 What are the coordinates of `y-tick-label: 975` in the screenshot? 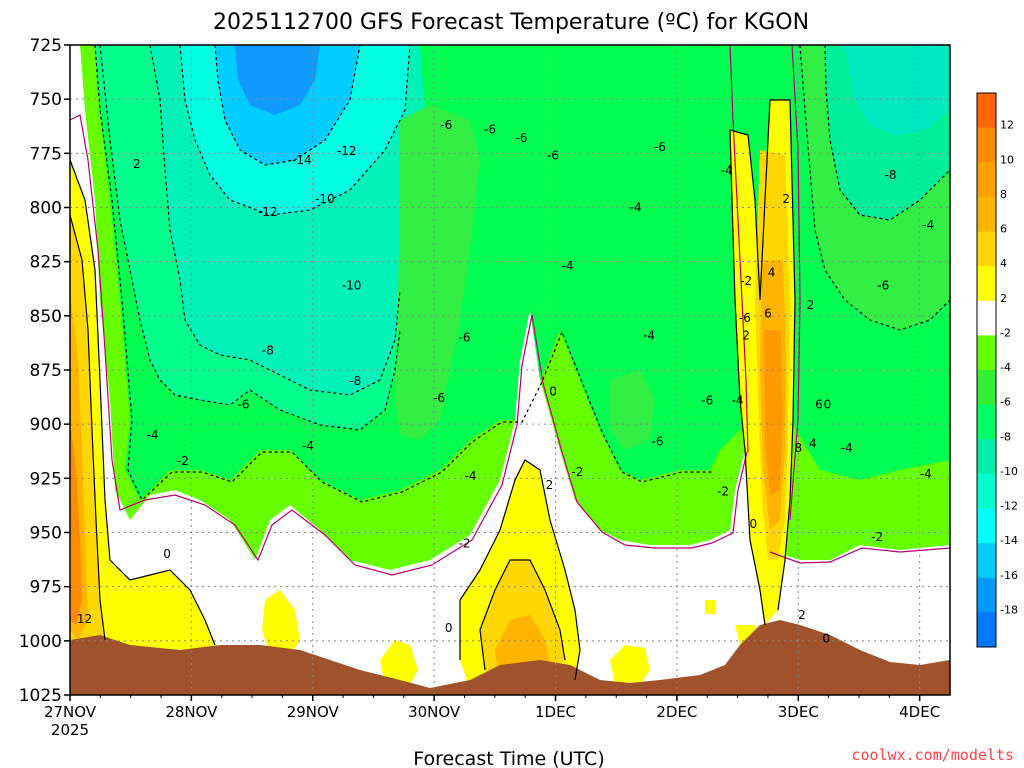 It's located at (46, 588).